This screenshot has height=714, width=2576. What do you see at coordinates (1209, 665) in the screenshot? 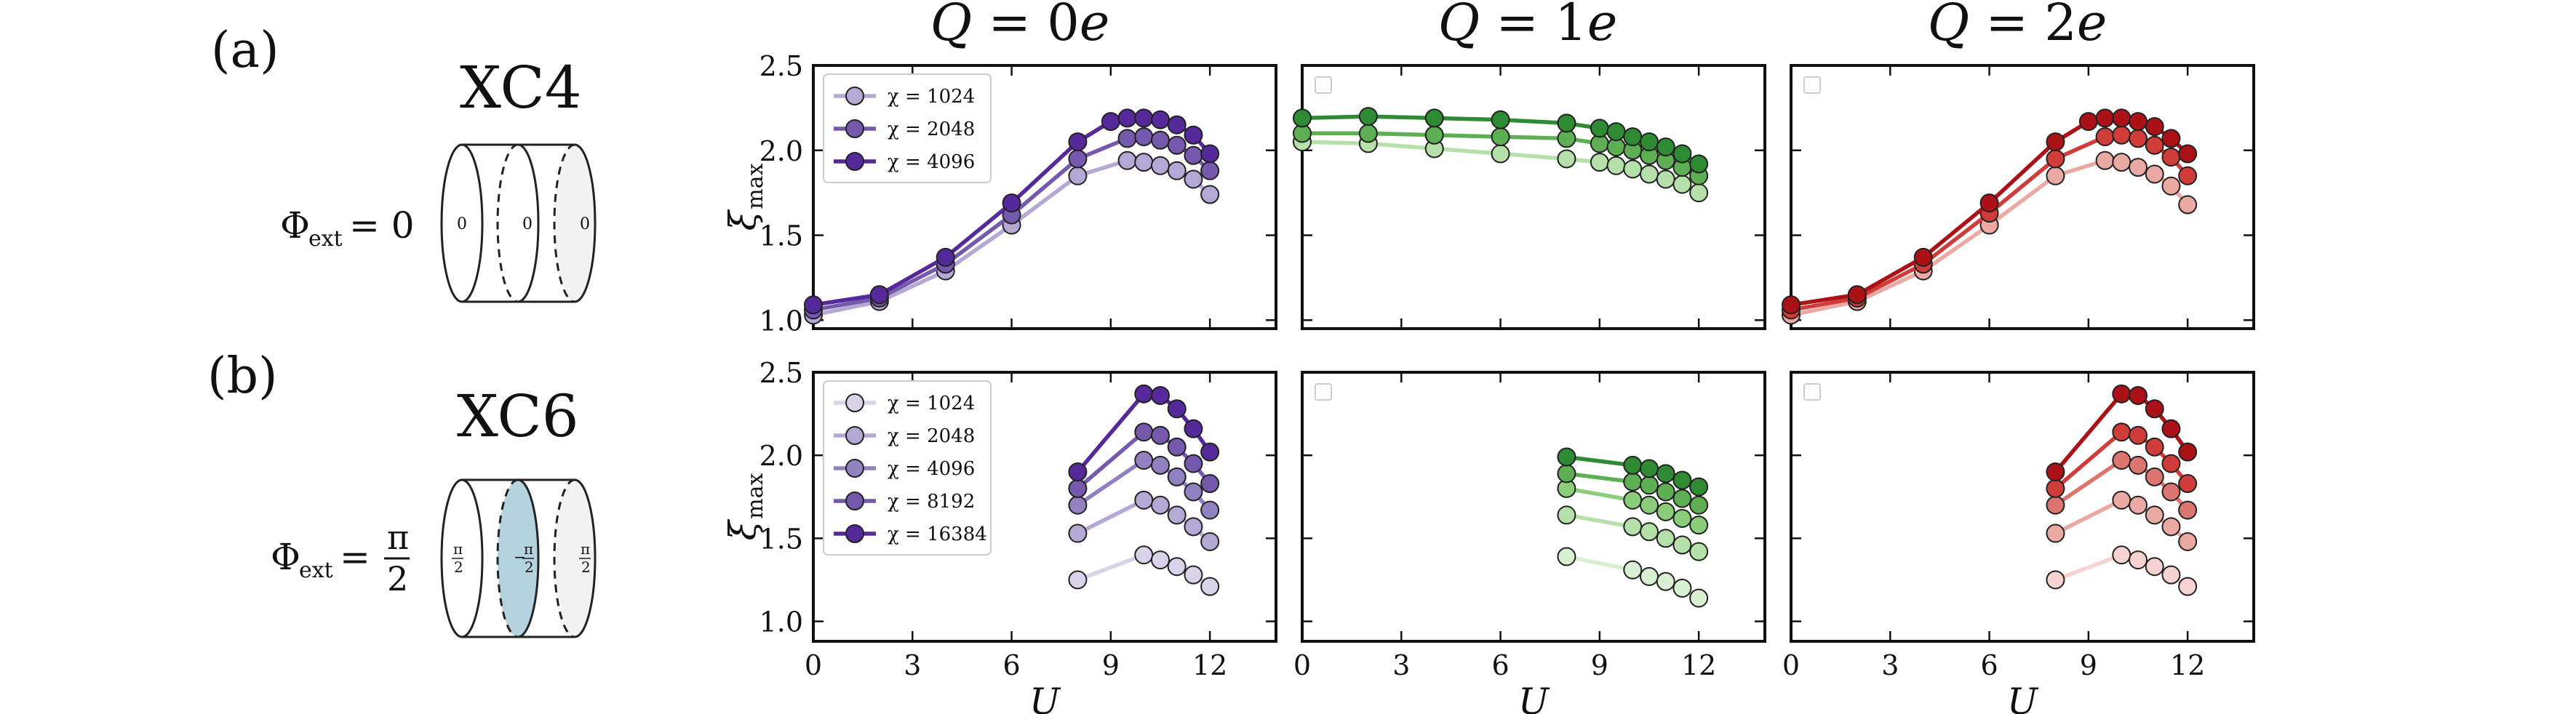
I see `x-tick-label: 12` at bounding box center [1209, 665].